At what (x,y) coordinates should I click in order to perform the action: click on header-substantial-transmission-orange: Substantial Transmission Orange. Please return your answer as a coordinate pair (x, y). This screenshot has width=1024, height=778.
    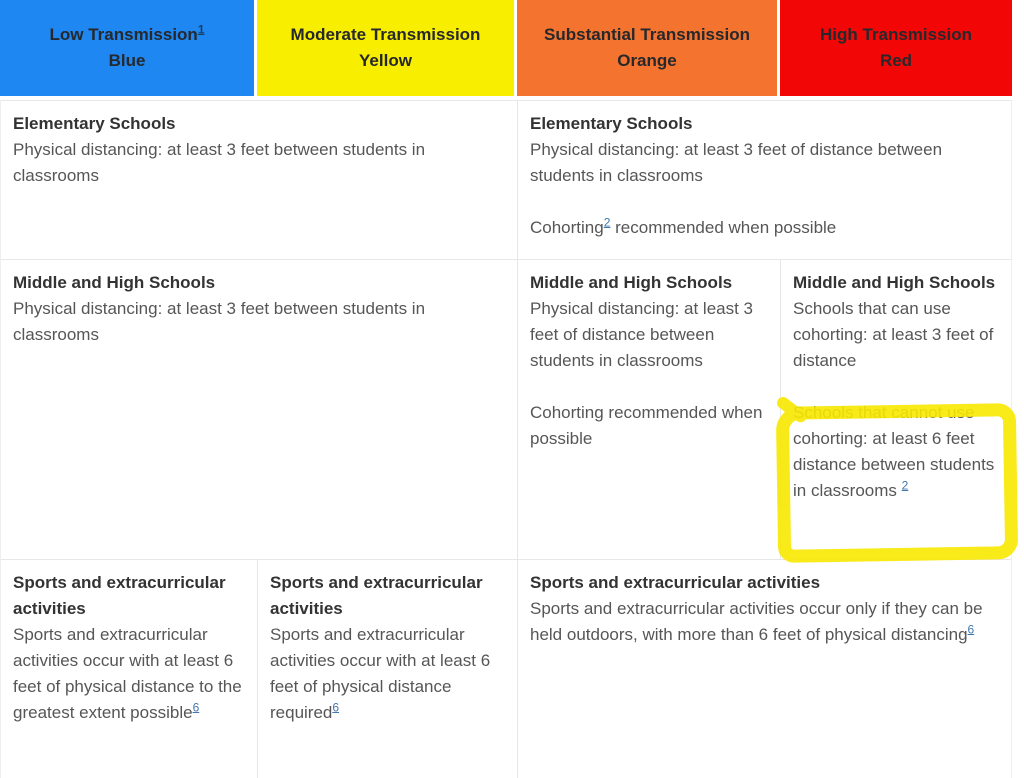
    Looking at the image, I should click on (648, 48).